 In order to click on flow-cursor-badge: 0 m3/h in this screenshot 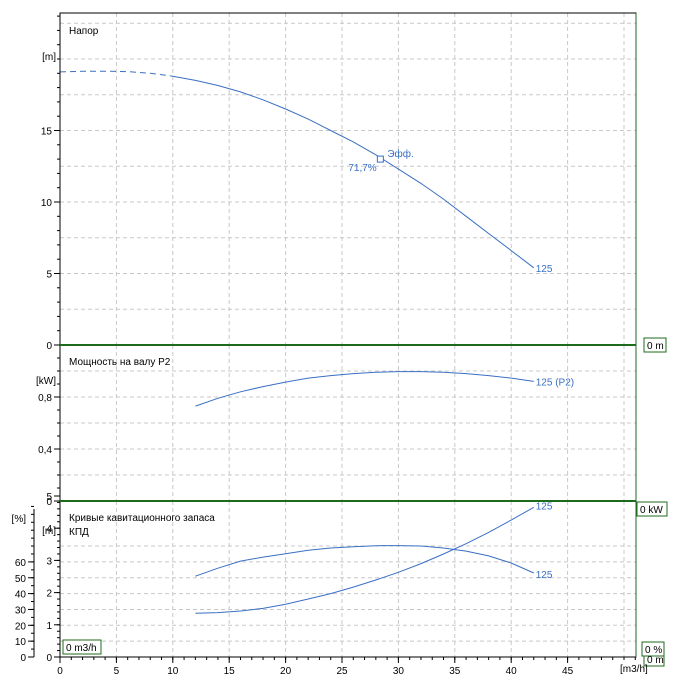, I will do `click(81, 648)`.